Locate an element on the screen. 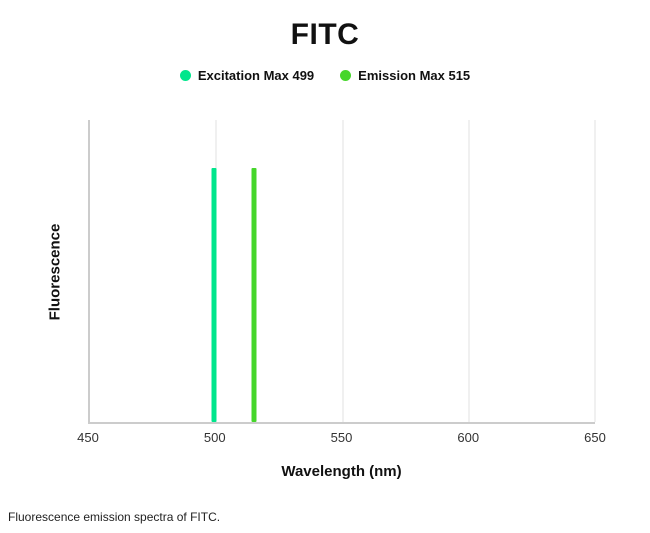  x-tick-labels: 450 500 550 600 650 is located at coordinates (341, 439).